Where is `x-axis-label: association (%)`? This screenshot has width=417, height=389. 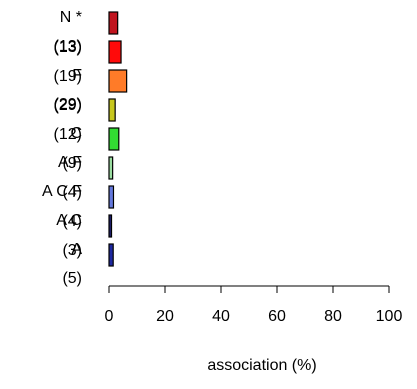 x-axis-label: association (%) is located at coordinates (261, 365).